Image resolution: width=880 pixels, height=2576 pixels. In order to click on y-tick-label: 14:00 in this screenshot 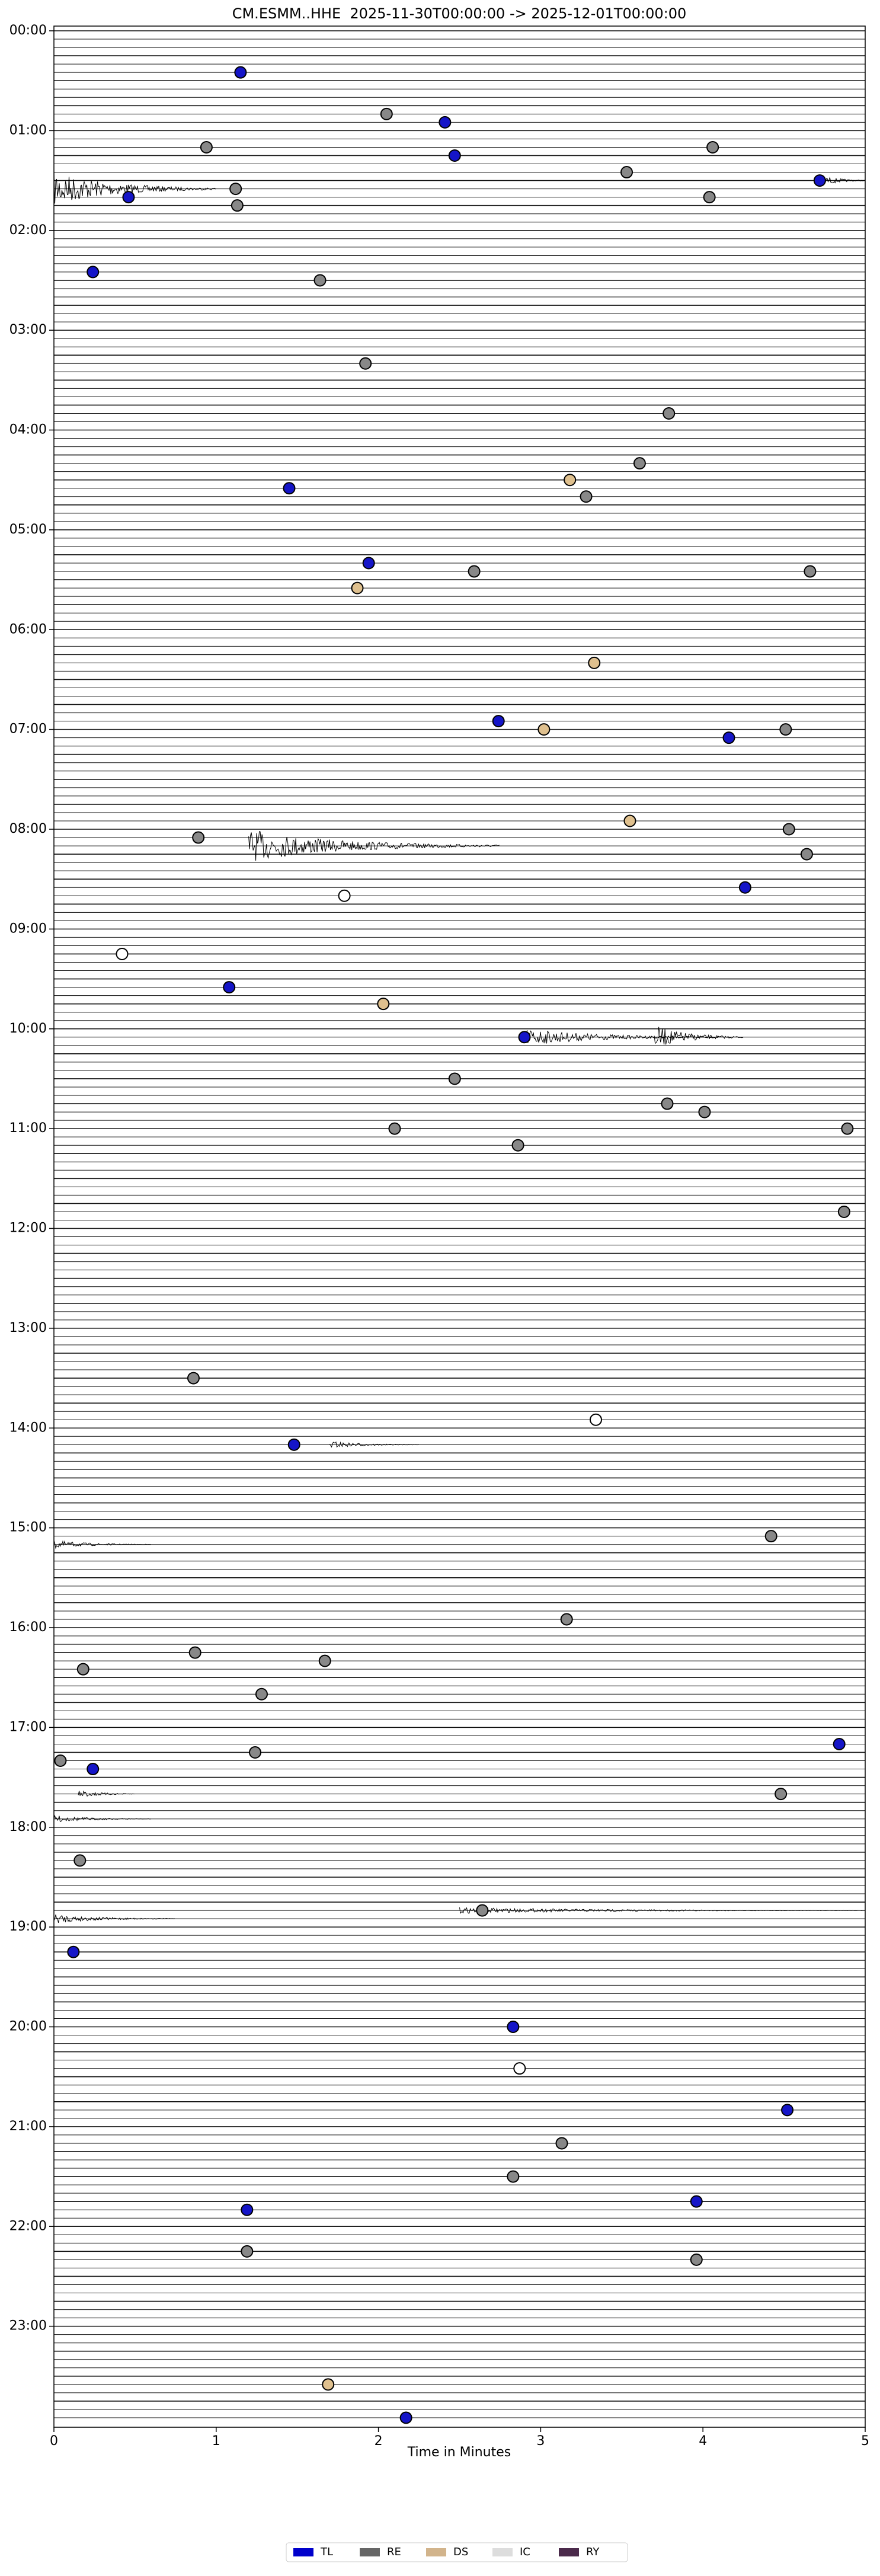, I will do `click(28, 1427)`.